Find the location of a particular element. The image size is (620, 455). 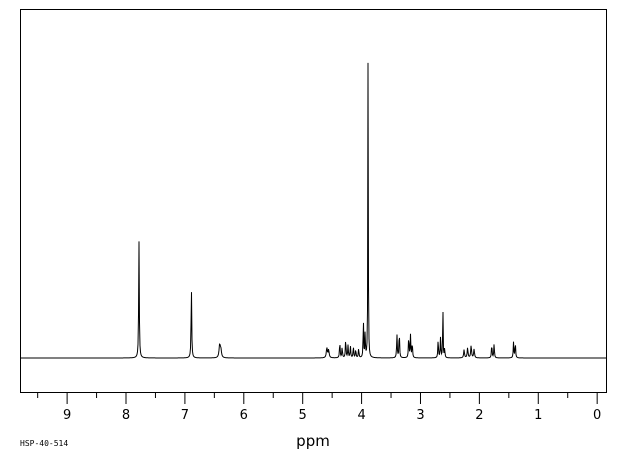

x-tick-label: 5 is located at coordinates (303, 415).